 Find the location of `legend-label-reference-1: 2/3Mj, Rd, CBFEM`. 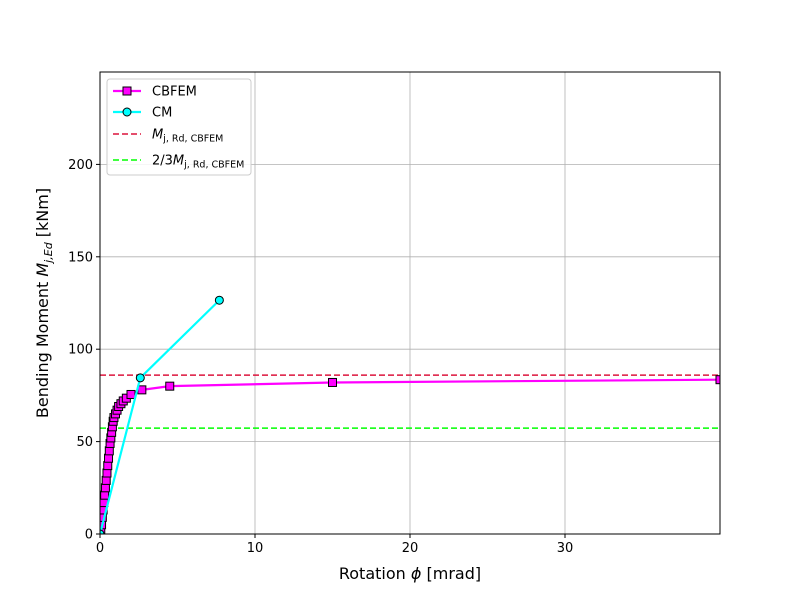

legend-label-reference-1: 2/3Mj, Rd, CBFEM is located at coordinates (198, 162).